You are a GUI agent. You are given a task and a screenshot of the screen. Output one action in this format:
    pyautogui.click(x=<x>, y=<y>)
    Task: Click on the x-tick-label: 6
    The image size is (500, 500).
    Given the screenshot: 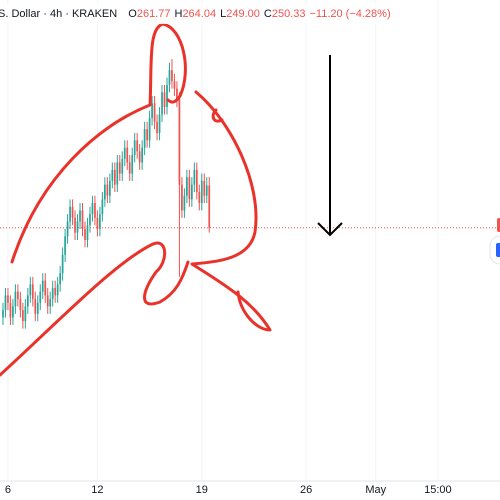 What is the action you would take?
    pyautogui.click(x=8, y=490)
    